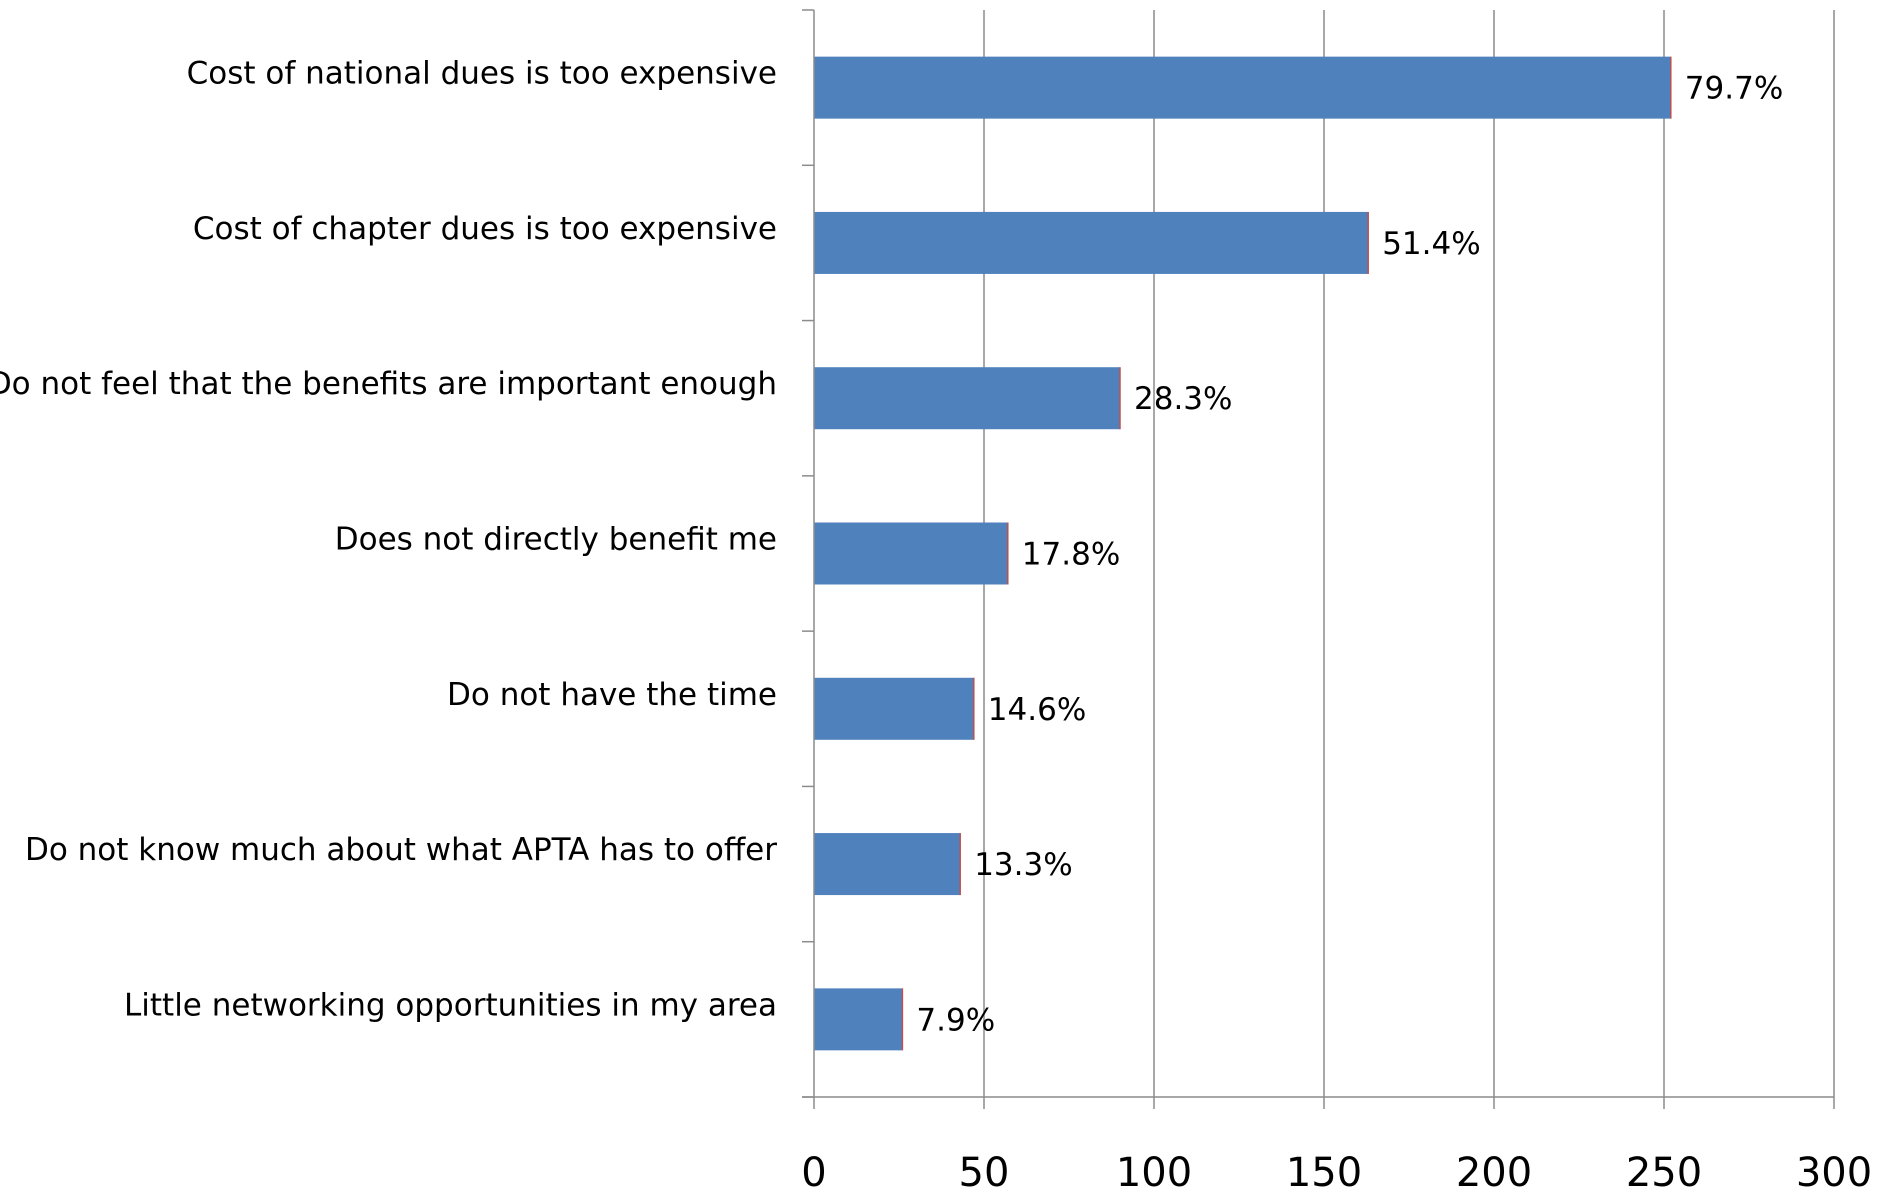  Describe the element at coordinates (1431, 244) in the screenshot. I see `data-label: 51.4%` at that location.